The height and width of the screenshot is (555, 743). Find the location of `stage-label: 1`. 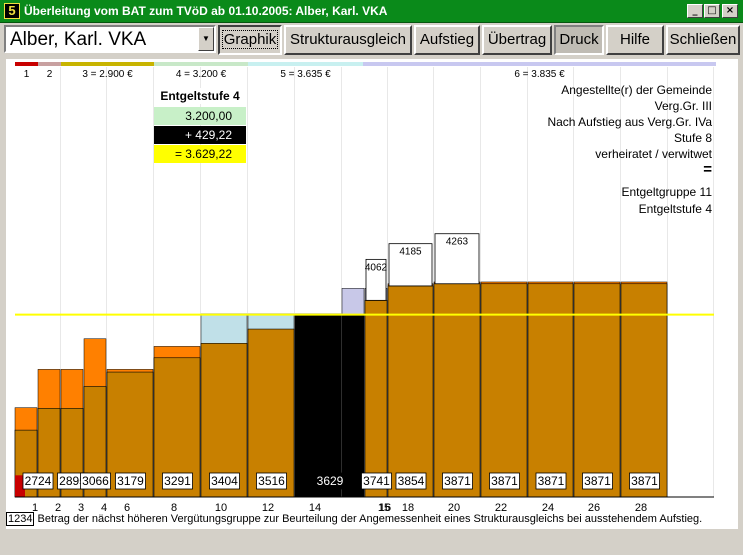

stage-label: 1 is located at coordinates (27, 74).